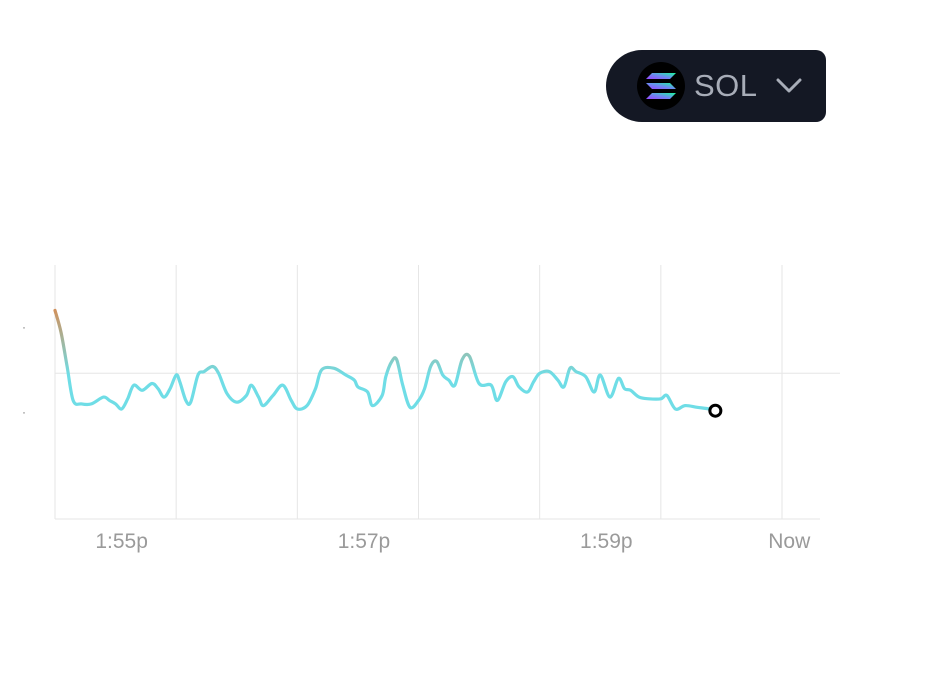 The height and width of the screenshot is (688, 926). Describe the element at coordinates (364, 541) in the screenshot. I see `x-tick-label: 1:57p` at that location.